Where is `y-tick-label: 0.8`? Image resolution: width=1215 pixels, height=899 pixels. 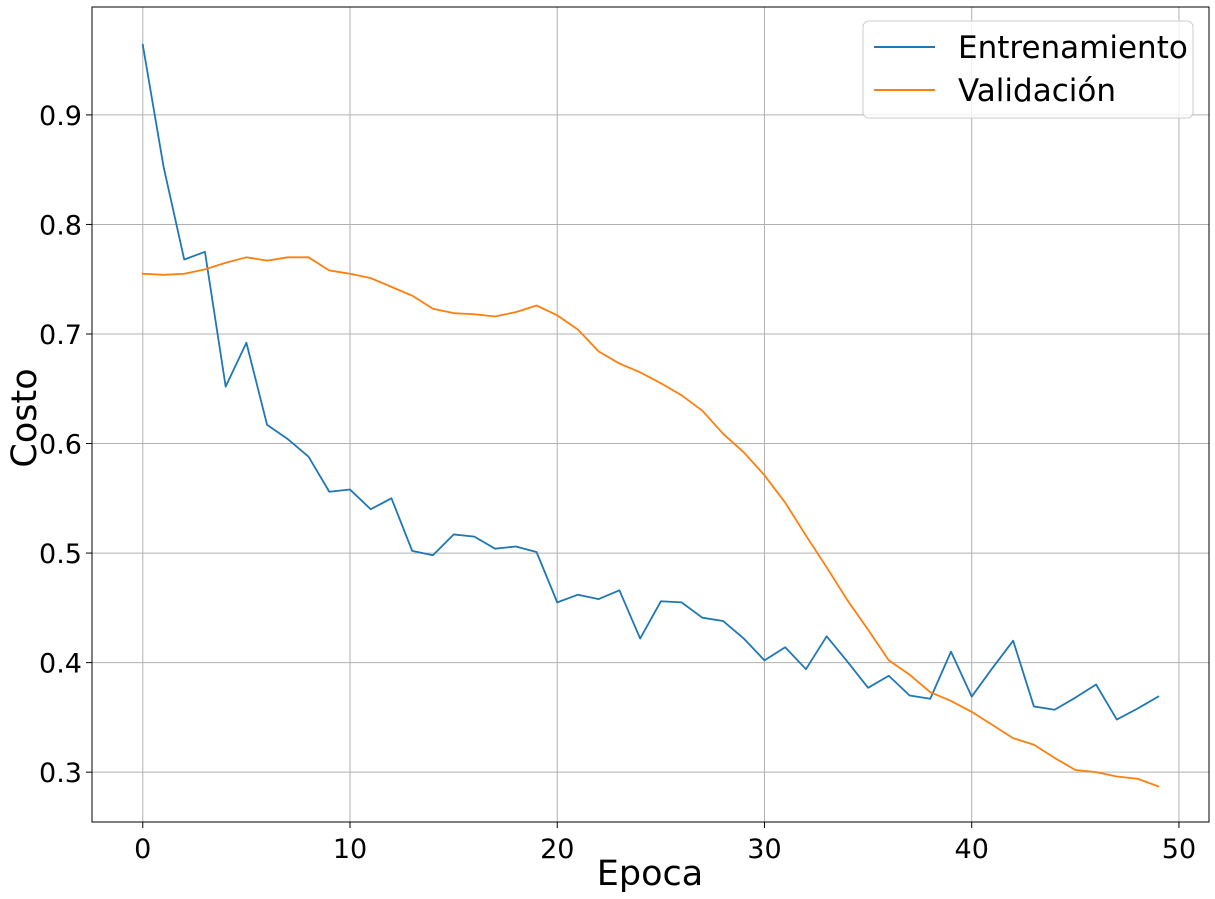 y-tick-label: 0.8 is located at coordinates (60, 225).